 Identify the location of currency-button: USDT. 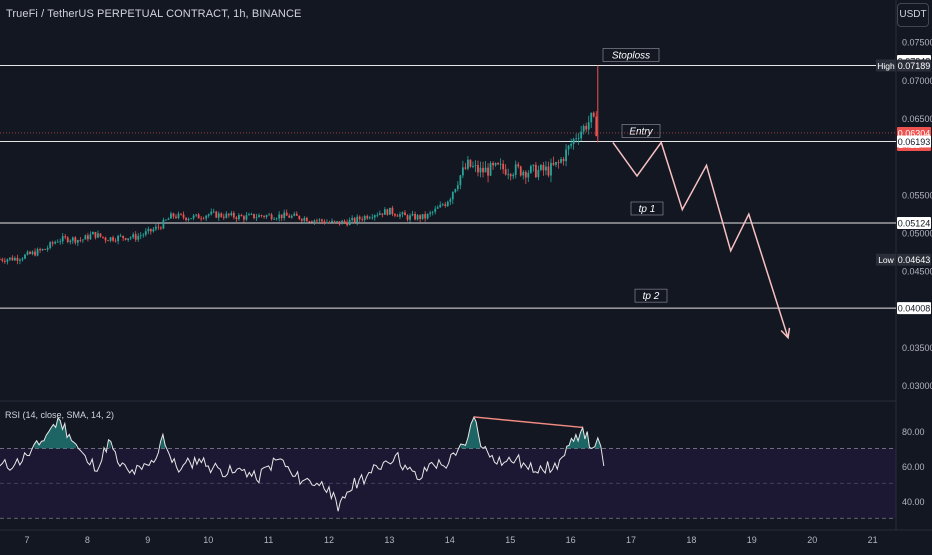
(913, 15).